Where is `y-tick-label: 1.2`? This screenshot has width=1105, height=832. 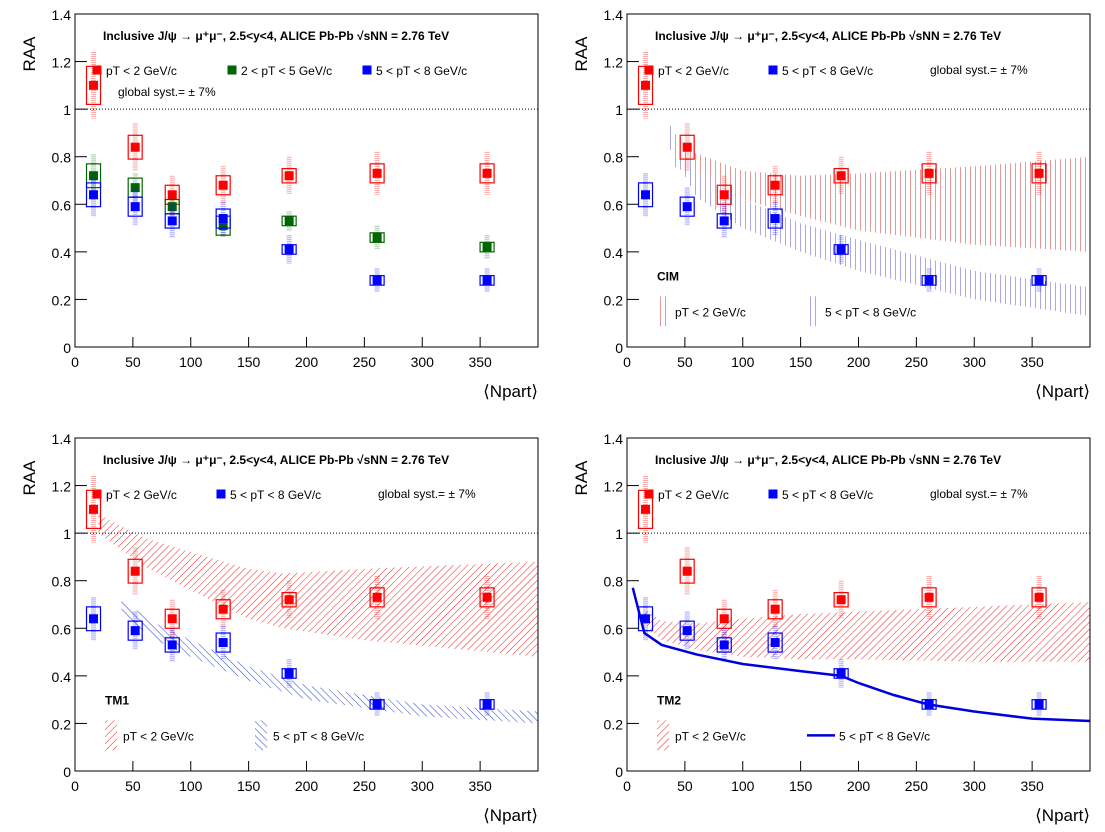 y-tick-label: 1.2 is located at coordinates (614, 487).